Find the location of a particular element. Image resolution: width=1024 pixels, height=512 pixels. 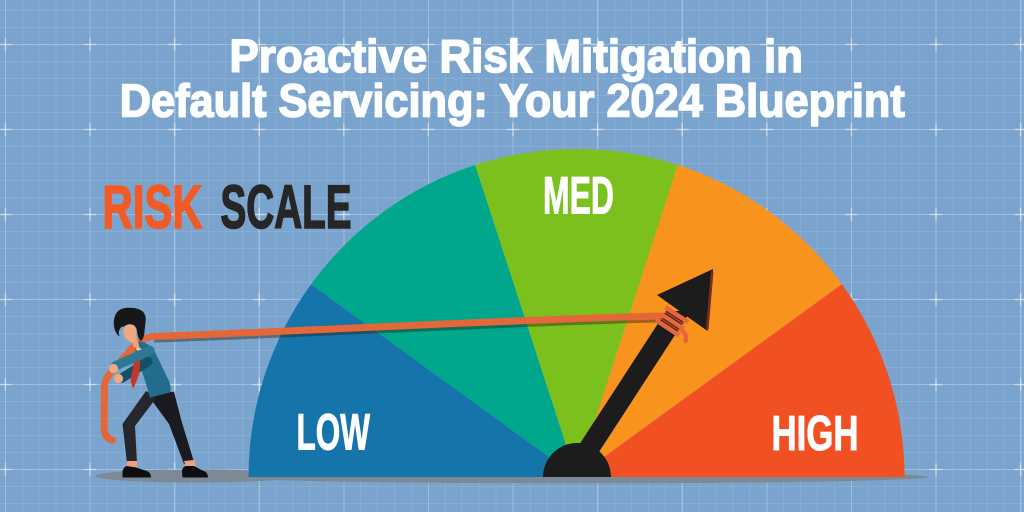

svg-text: RISK is located at coordinates (153, 207).